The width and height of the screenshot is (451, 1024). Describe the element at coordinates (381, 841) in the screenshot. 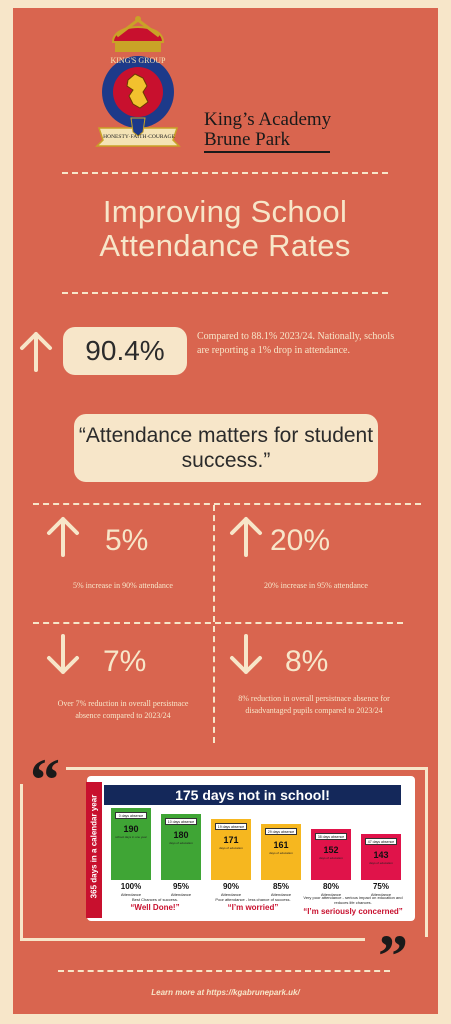

I see `absence-tag: 47 days absence` at that location.